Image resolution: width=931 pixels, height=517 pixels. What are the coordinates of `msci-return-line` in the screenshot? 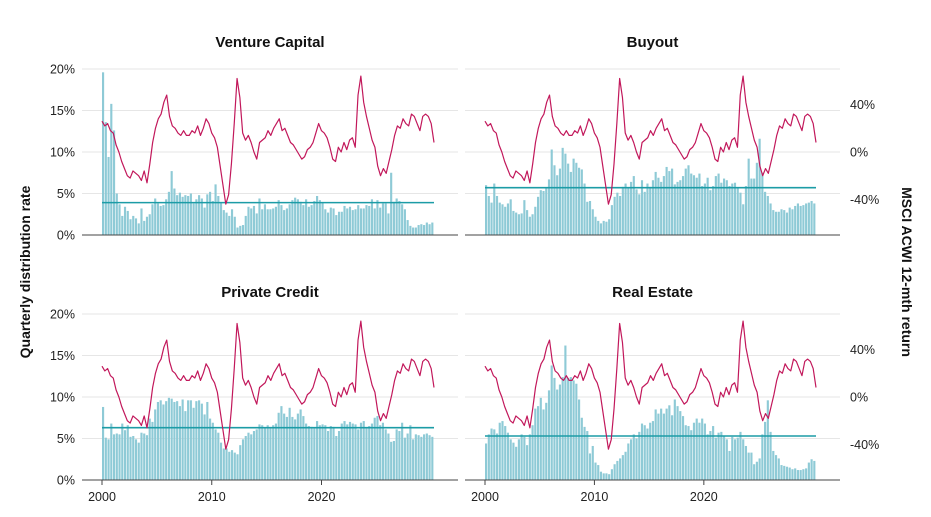 It's located at (650, 385).